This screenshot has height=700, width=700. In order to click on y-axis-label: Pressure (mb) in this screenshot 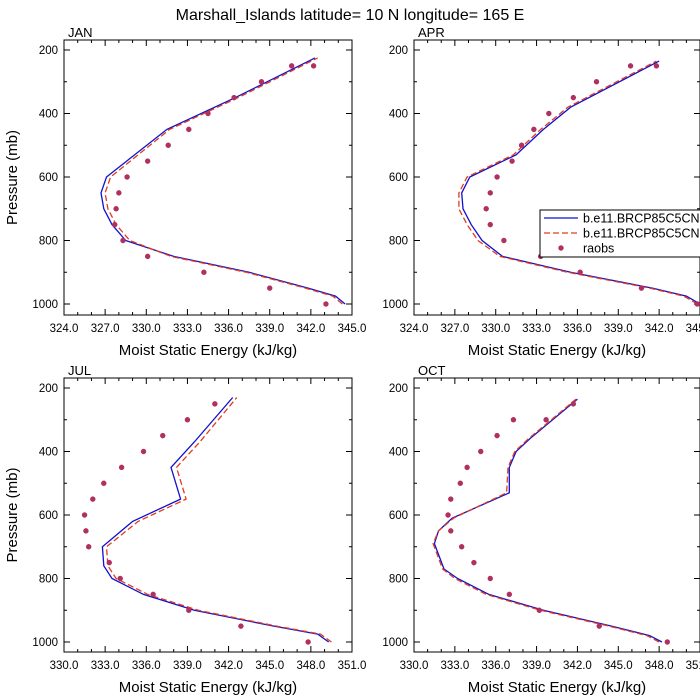, I will do `click(12, 177)`.